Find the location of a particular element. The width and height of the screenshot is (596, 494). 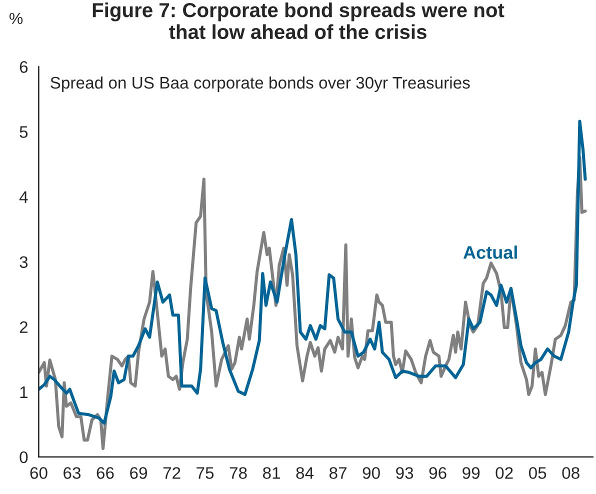

chart-title: Figure 7: Corporate bond spreads were not that low ahead of the crisis is located at coordinates (298, 21).